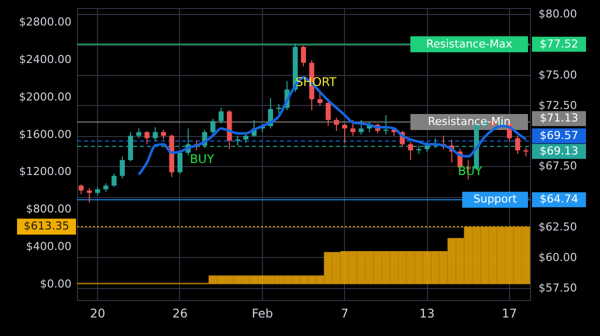 The height and width of the screenshot is (336, 600). What do you see at coordinates (49, 247) in the screenshot?
I see `y-tick-label: $400.00` at bounding box center [49, 247].